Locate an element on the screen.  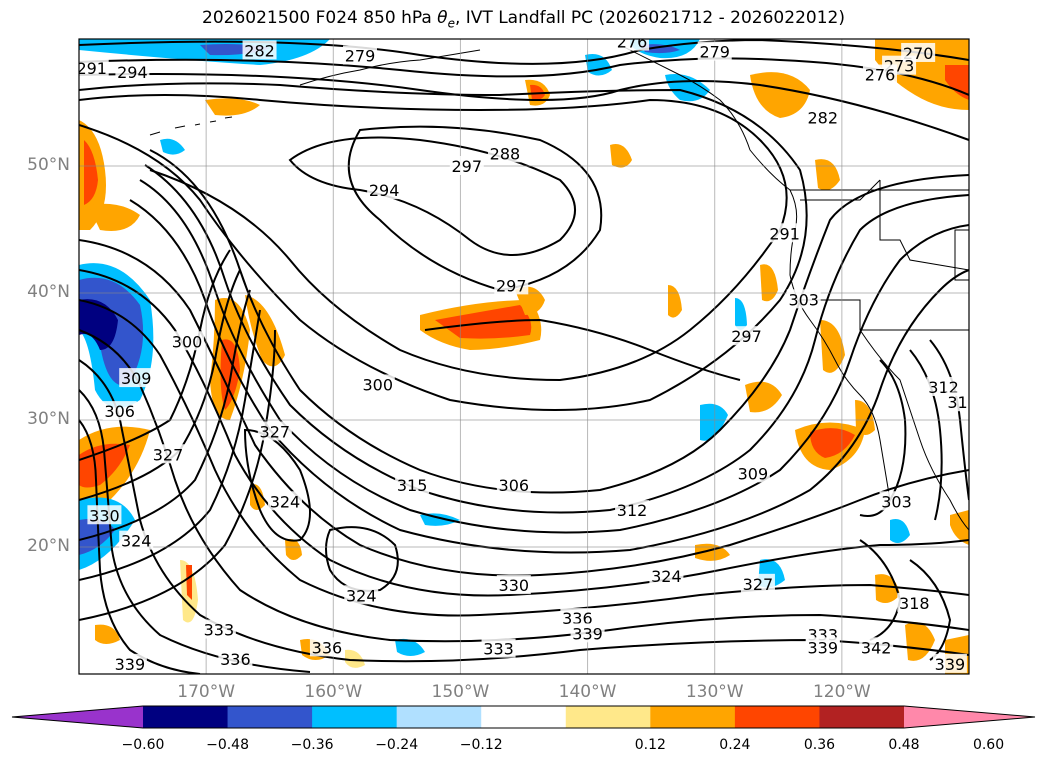
lon-tick-label: 160°W is located at coordinates (333, 692).